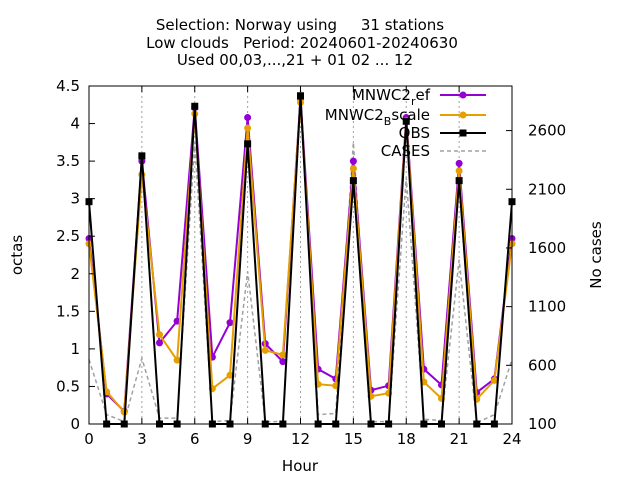 This screenshot has width=640, height=480. I want to click on x-tick-label: 6, so click(195, 439).